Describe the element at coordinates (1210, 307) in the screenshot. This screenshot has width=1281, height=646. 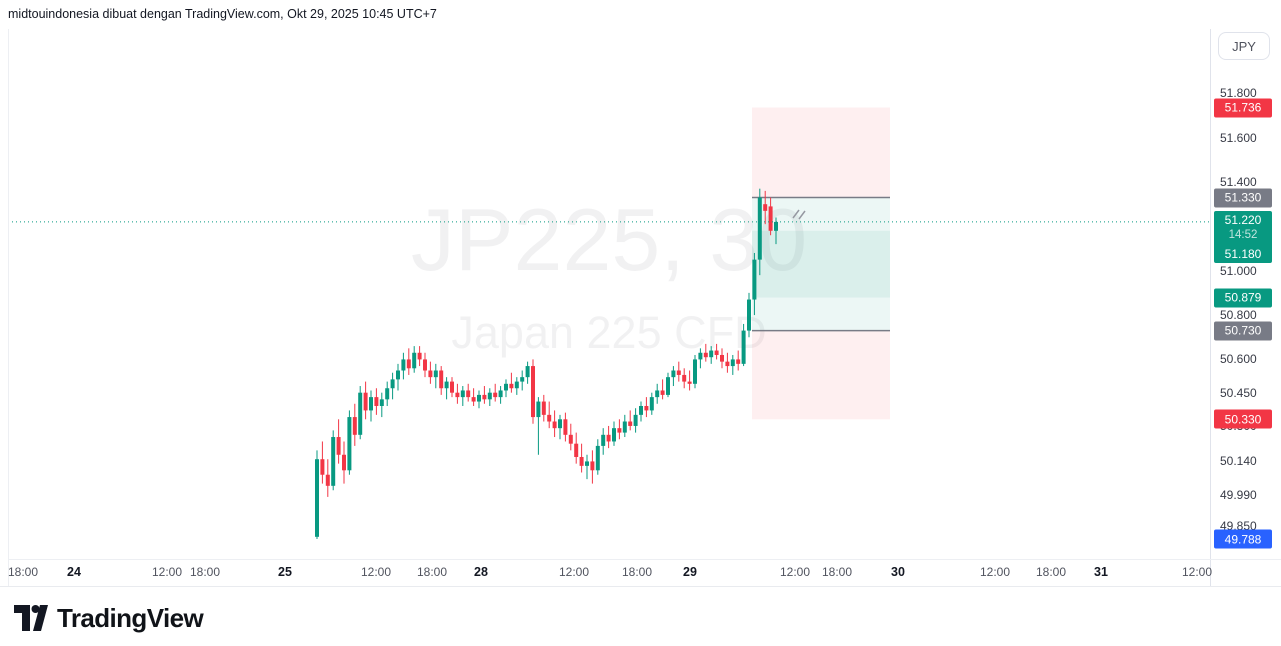
I see `price-axis-separator` at that location.